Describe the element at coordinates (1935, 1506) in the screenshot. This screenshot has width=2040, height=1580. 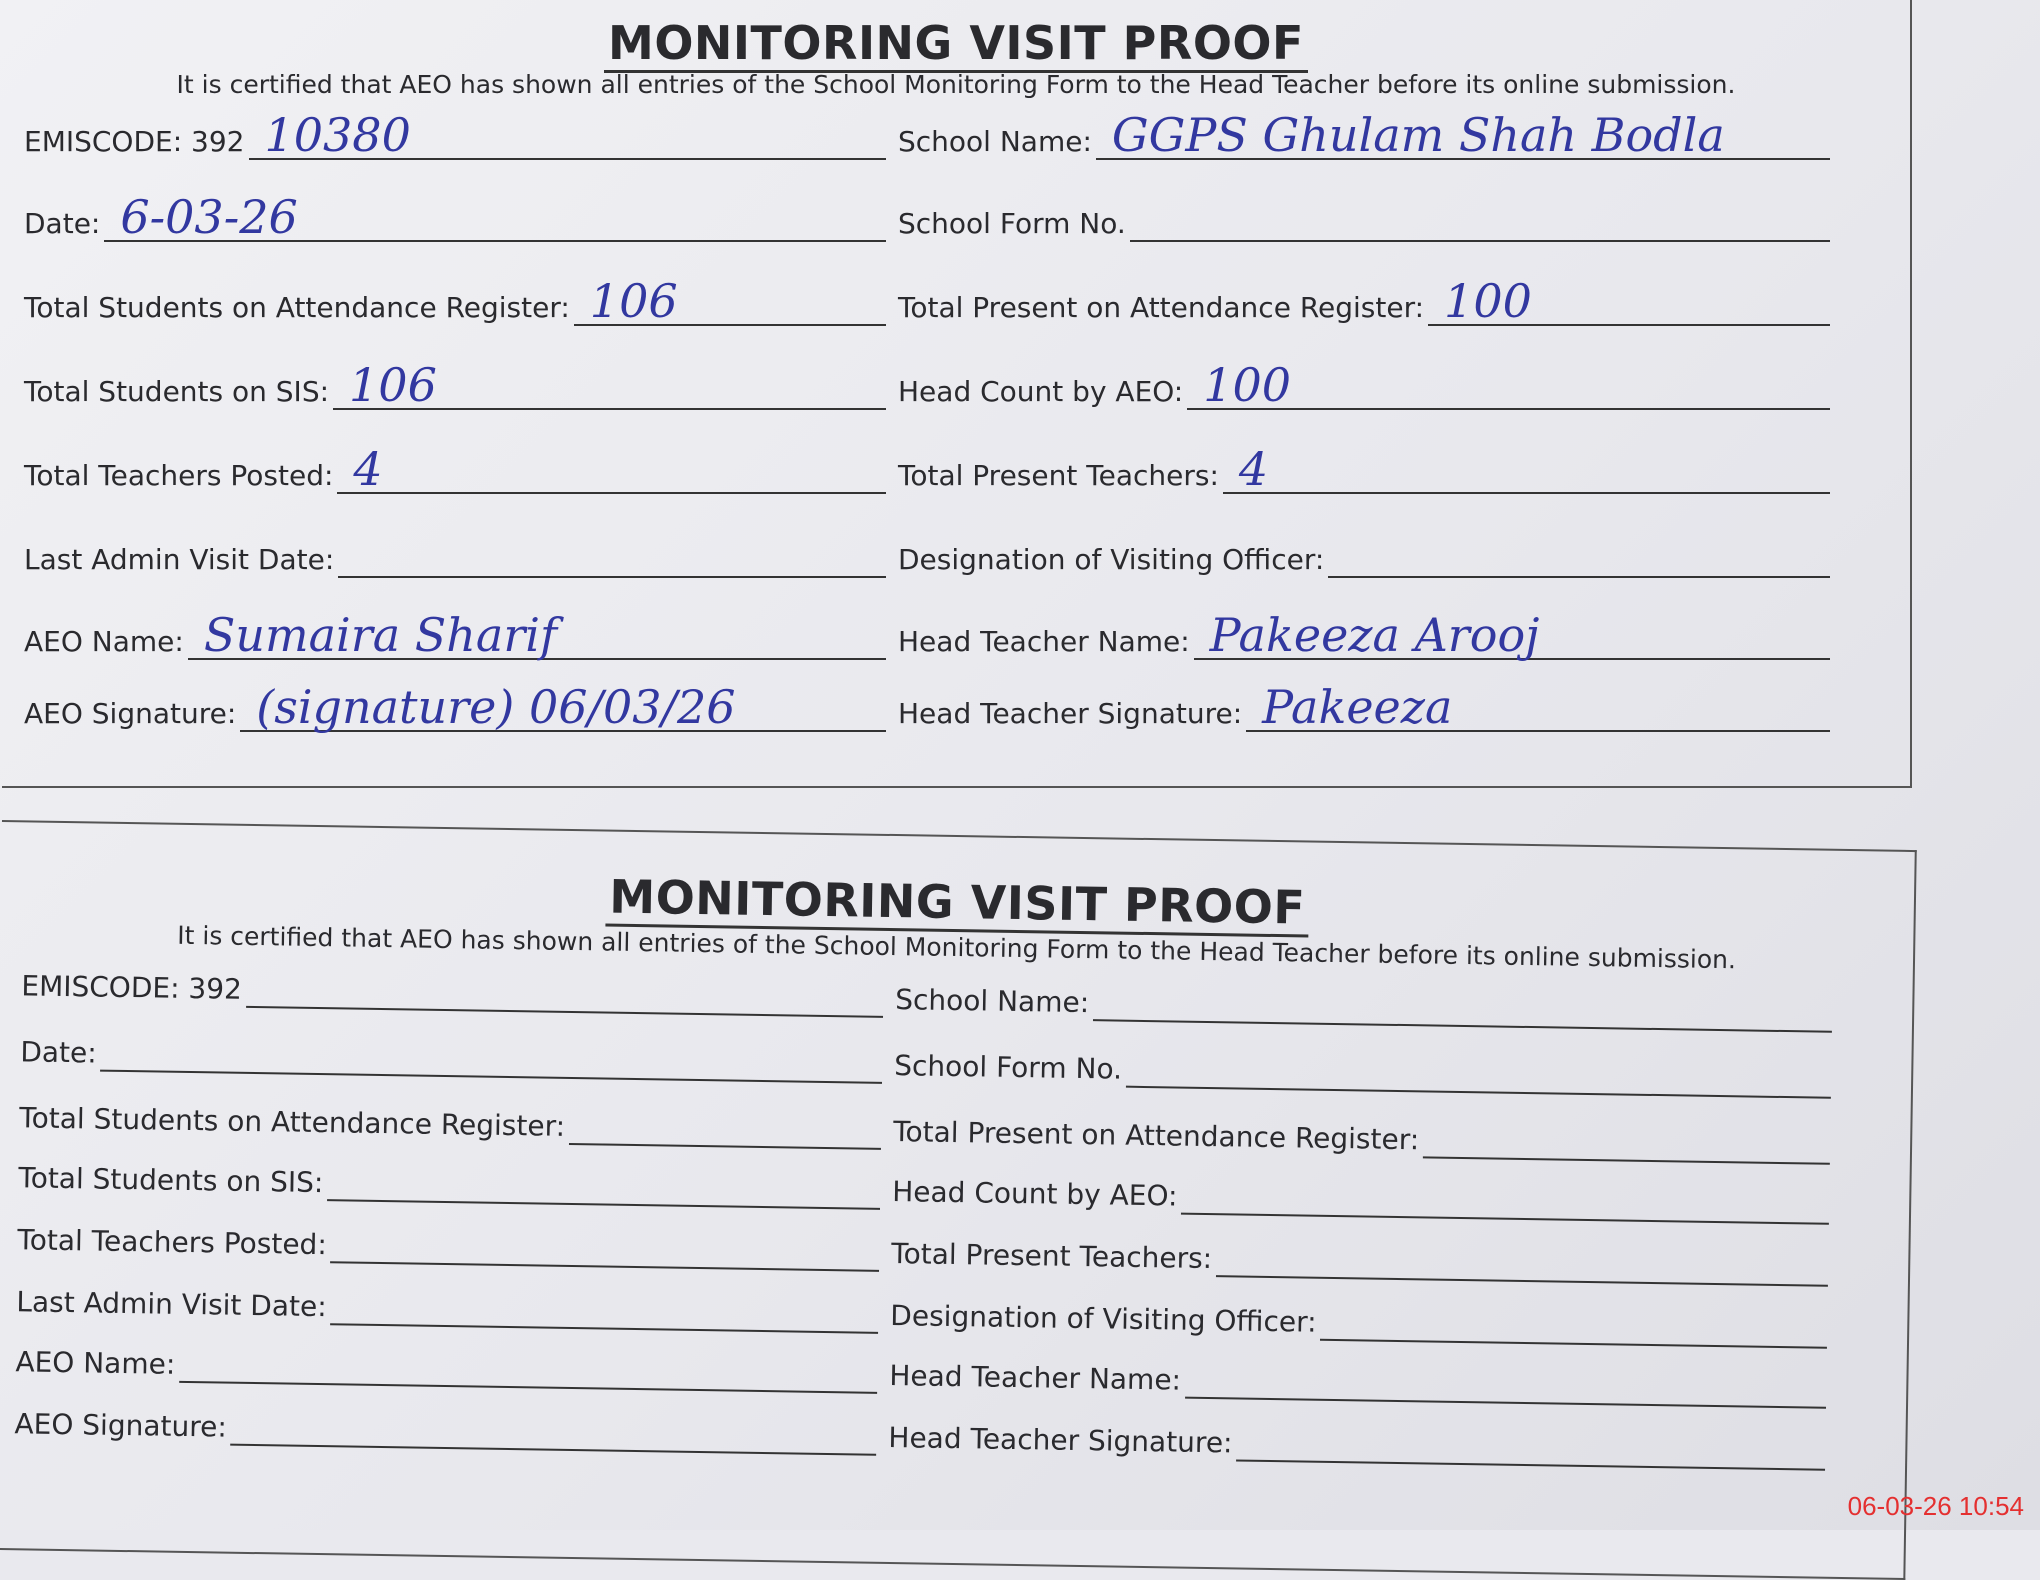
I see `photo-timestamp: 06-03-26 10:54` at that location.